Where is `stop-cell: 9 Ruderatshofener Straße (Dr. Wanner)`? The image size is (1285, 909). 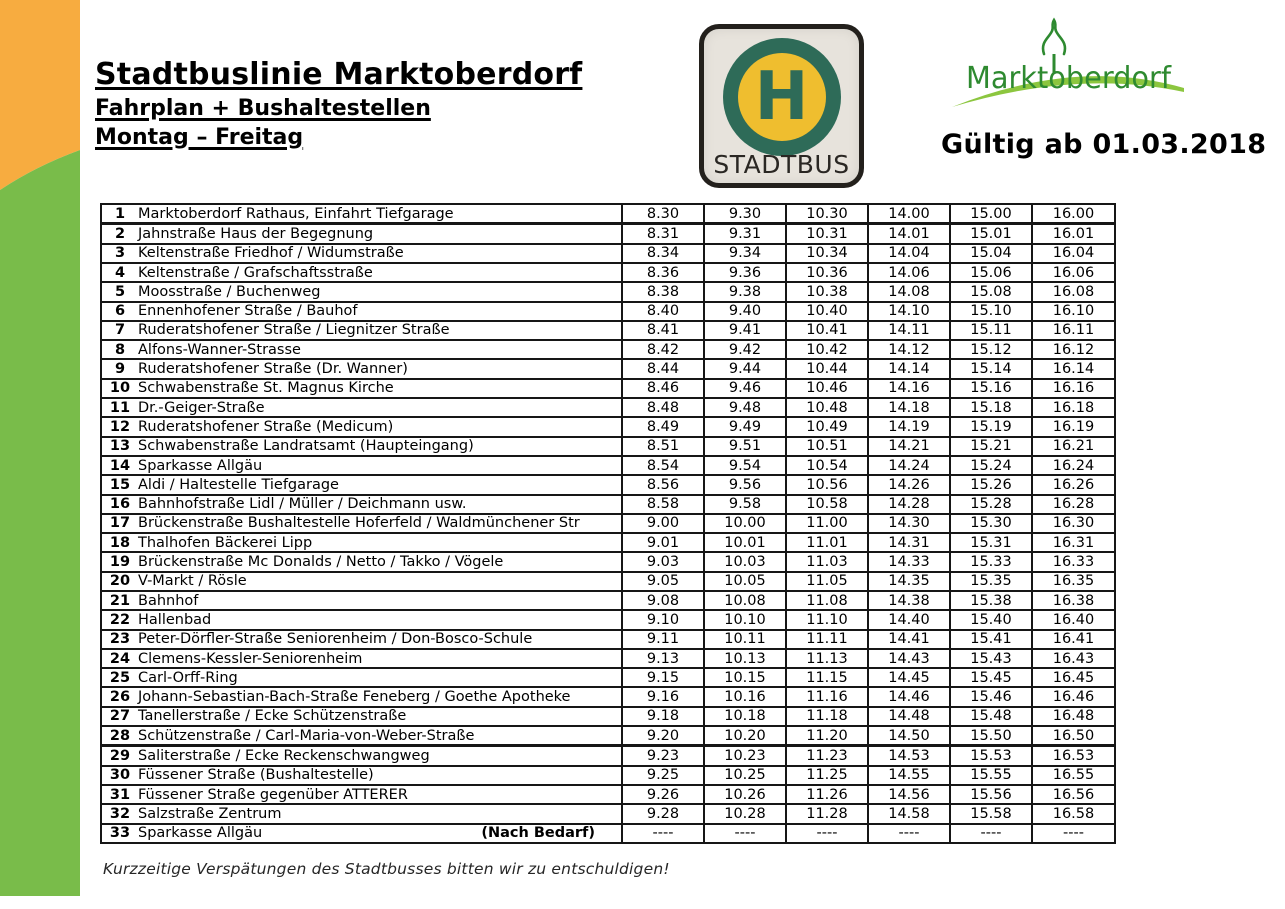
stop-cell: 9 Ruderatshofener Straße (Dr. Wanner) is located at coordinates (361, 369).